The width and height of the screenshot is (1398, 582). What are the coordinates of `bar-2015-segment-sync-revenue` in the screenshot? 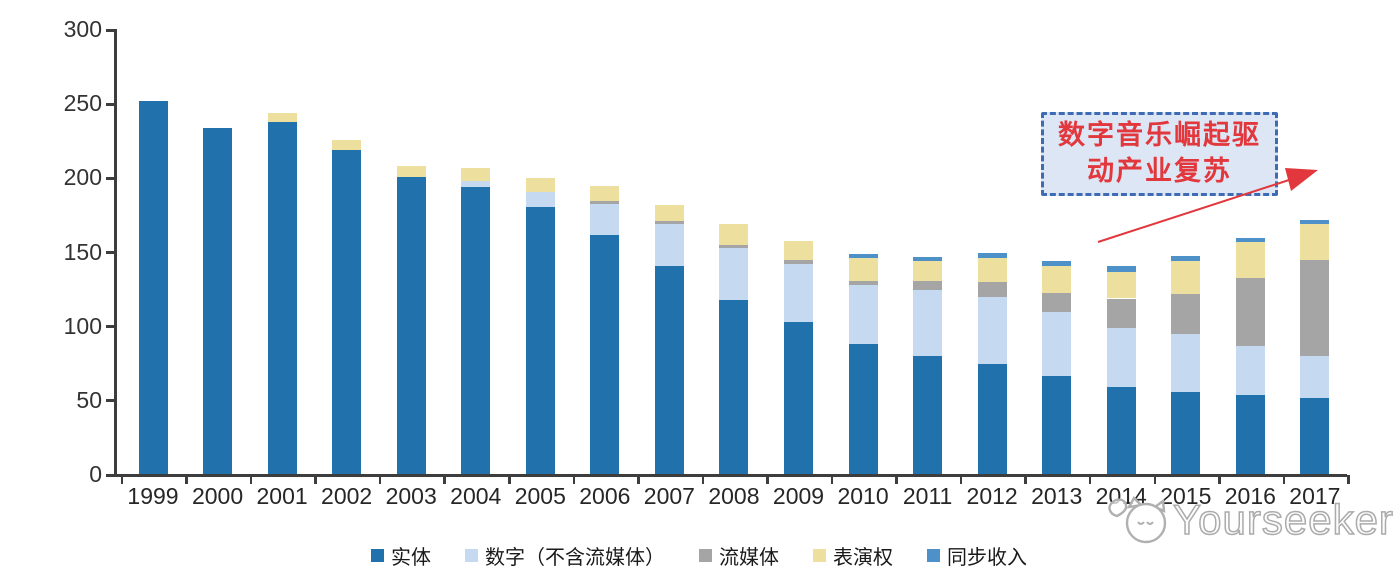 It's located at (1186, 259).